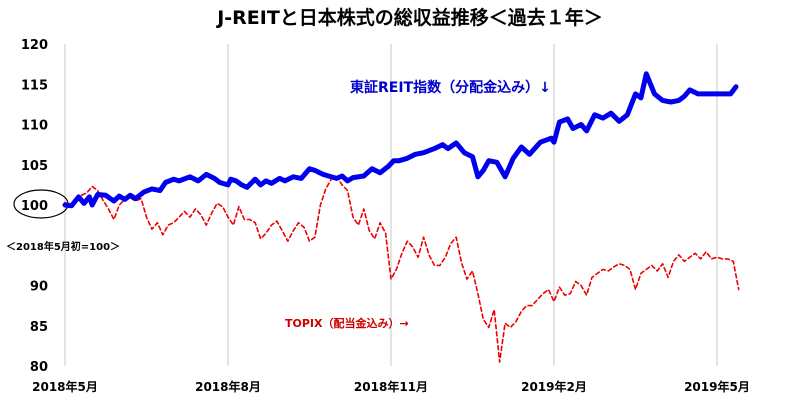 Image resolution: width=787 pixels, height=407 pixels. Describe the element at coordinates (63, 246) in the screenshot. I see `base-note: ＜2018年5月初=100＞` at that location.